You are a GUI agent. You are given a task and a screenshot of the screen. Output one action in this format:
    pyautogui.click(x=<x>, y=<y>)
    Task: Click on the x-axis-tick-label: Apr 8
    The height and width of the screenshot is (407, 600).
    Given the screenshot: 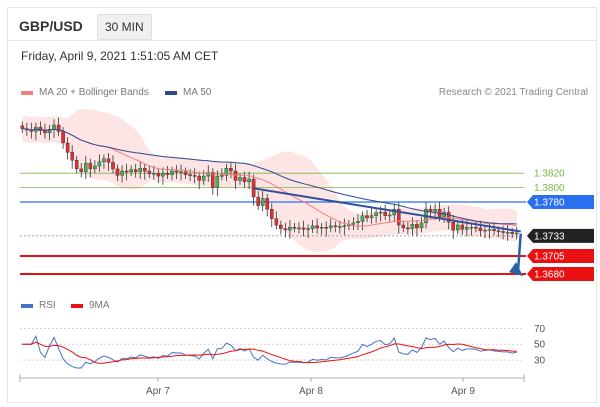 What is the action you would take?
    pyautogui.click(x=311, y=391)
    